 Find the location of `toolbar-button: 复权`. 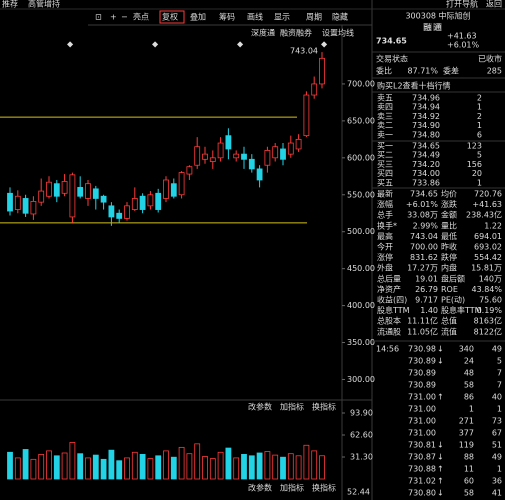

toolbar-button: 复权 is located at coordinates (170, 17).